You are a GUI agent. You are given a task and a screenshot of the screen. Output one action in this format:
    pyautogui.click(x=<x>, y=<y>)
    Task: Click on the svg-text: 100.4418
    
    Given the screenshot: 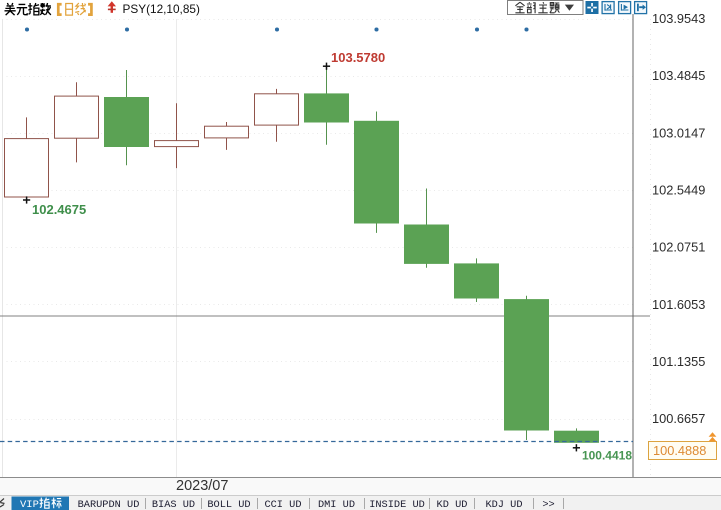 What is the action you would take?
    pyautogui.click(x=607, y=456)
    